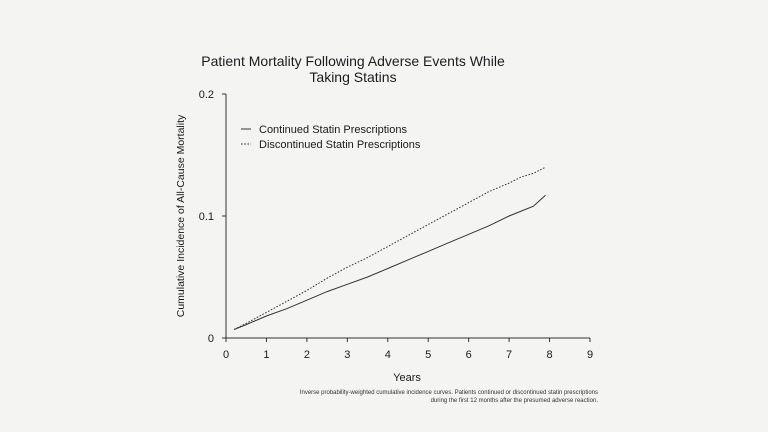  What do you see at coordinates (266, 355) in the screenshot?
I see `x-tick-label: 1` at bounding box center [266, 355].